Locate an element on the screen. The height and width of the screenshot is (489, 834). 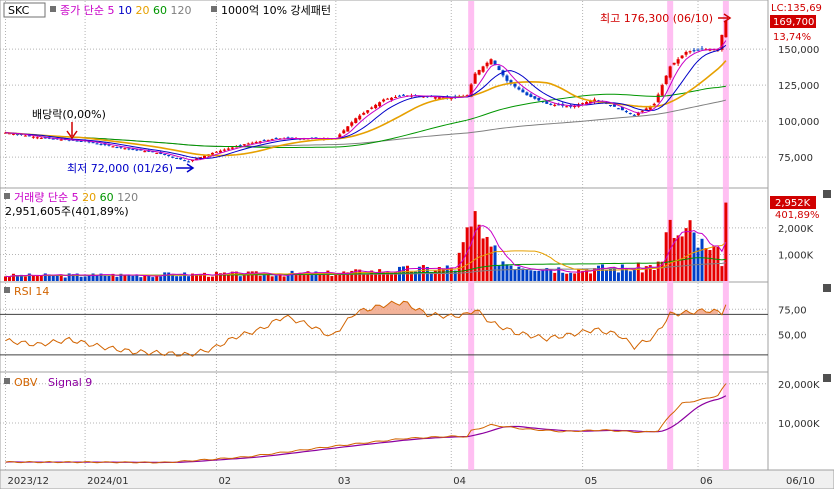
price-tick-label-3: 150,000 is located at coordinates (798, 50).